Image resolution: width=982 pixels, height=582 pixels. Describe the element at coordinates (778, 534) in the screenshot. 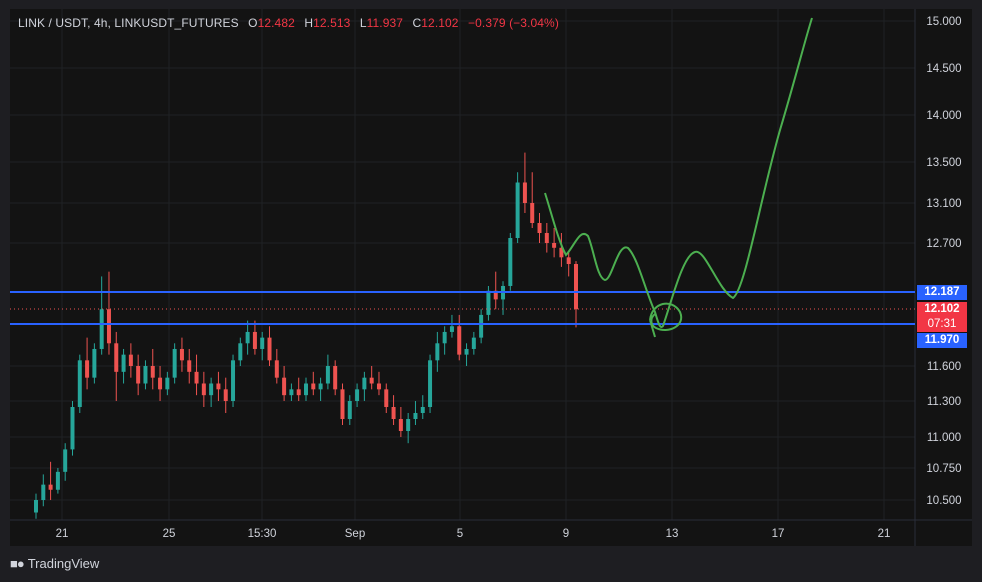

I see `x-tick-label: 17` at that location.